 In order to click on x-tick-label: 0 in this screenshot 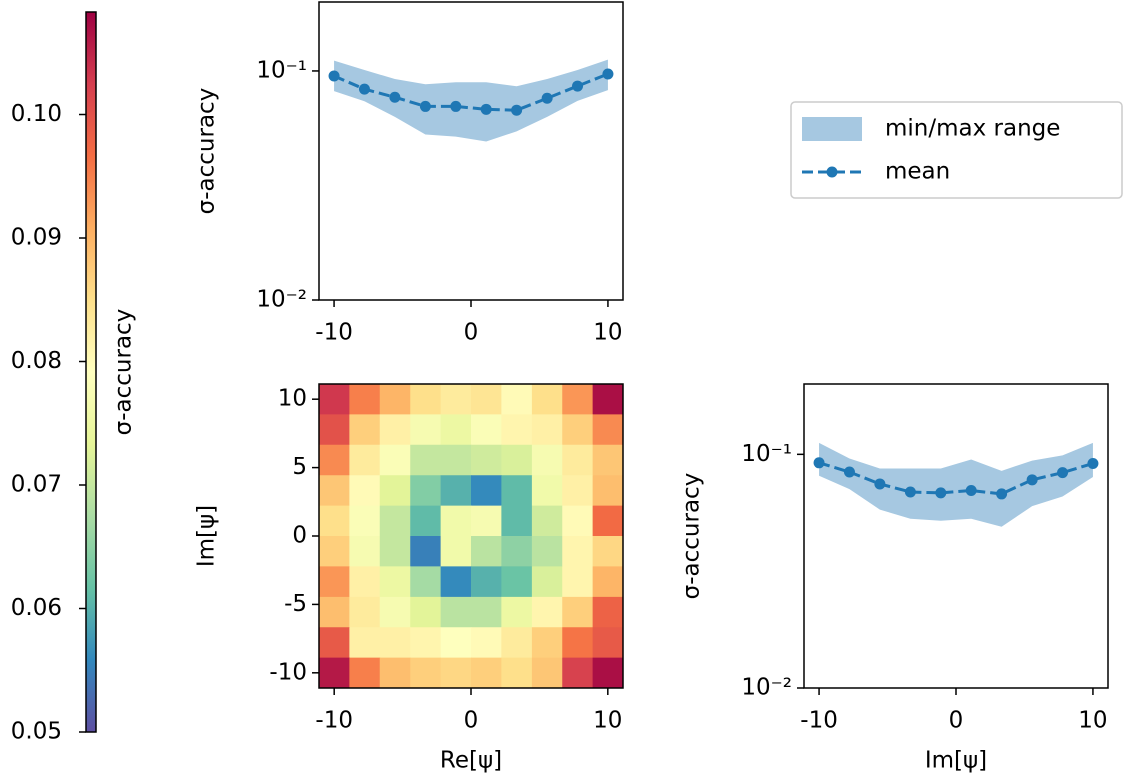, I will do `click(956, 721)`.